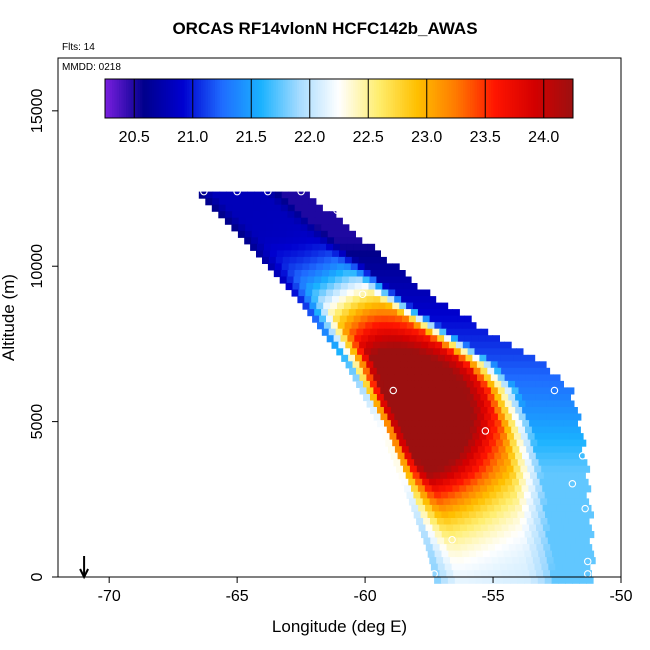  Describe the element at coordinates (368, 137) in the screenshot. I see `colorbar-tick-label: 22.5` at that location.